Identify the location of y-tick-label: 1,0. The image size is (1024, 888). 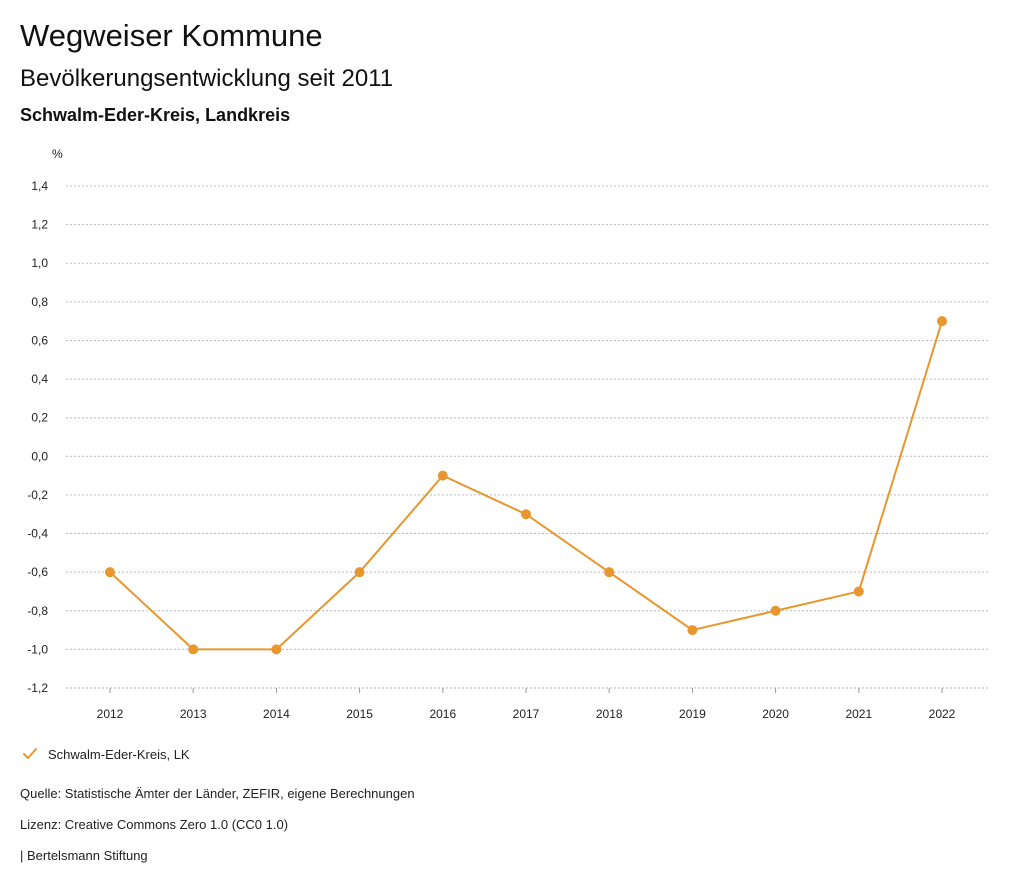
(39, 263).